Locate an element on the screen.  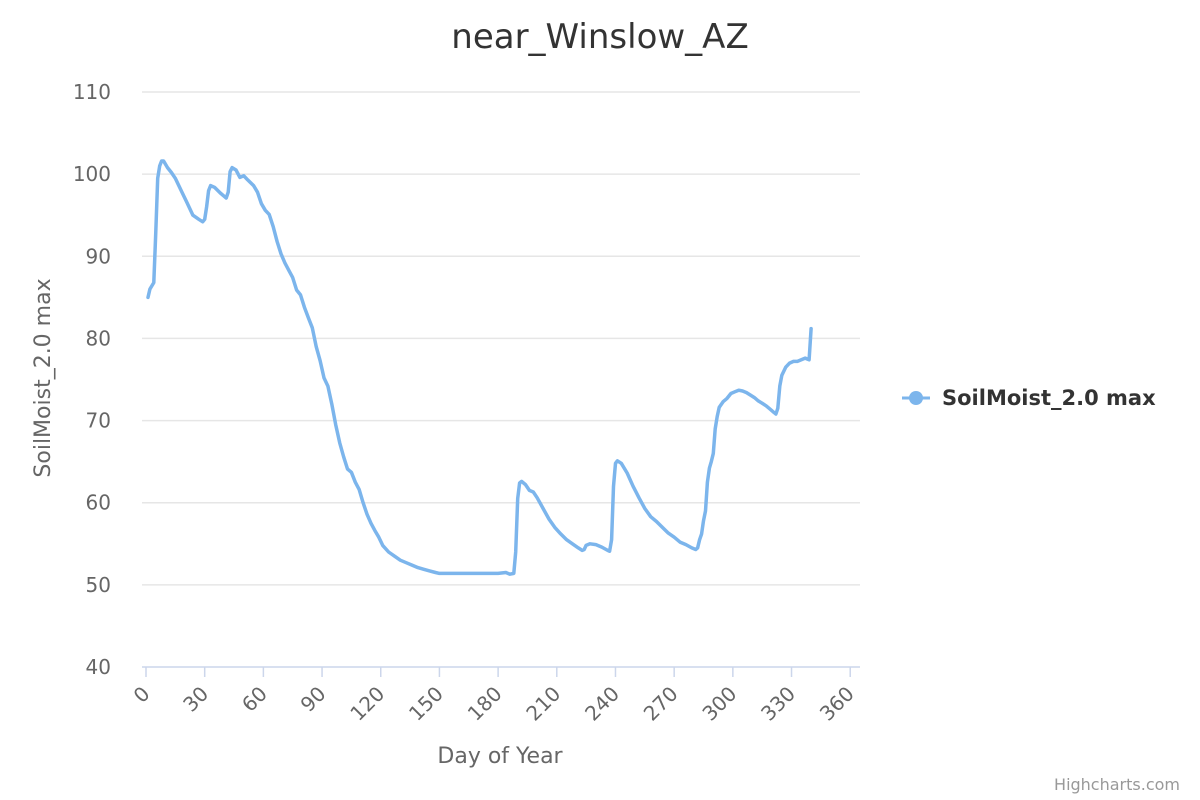
highcharts-credit-link: Highcharts.com is located at coordinates (1117, 784).